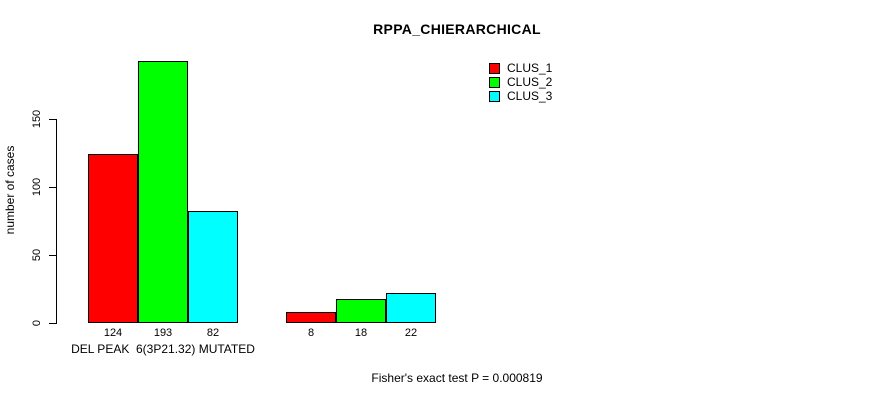  Describe the element at coordinates (361, 311) in the screenshot. I see `bar-clus_2-group2` at that location.